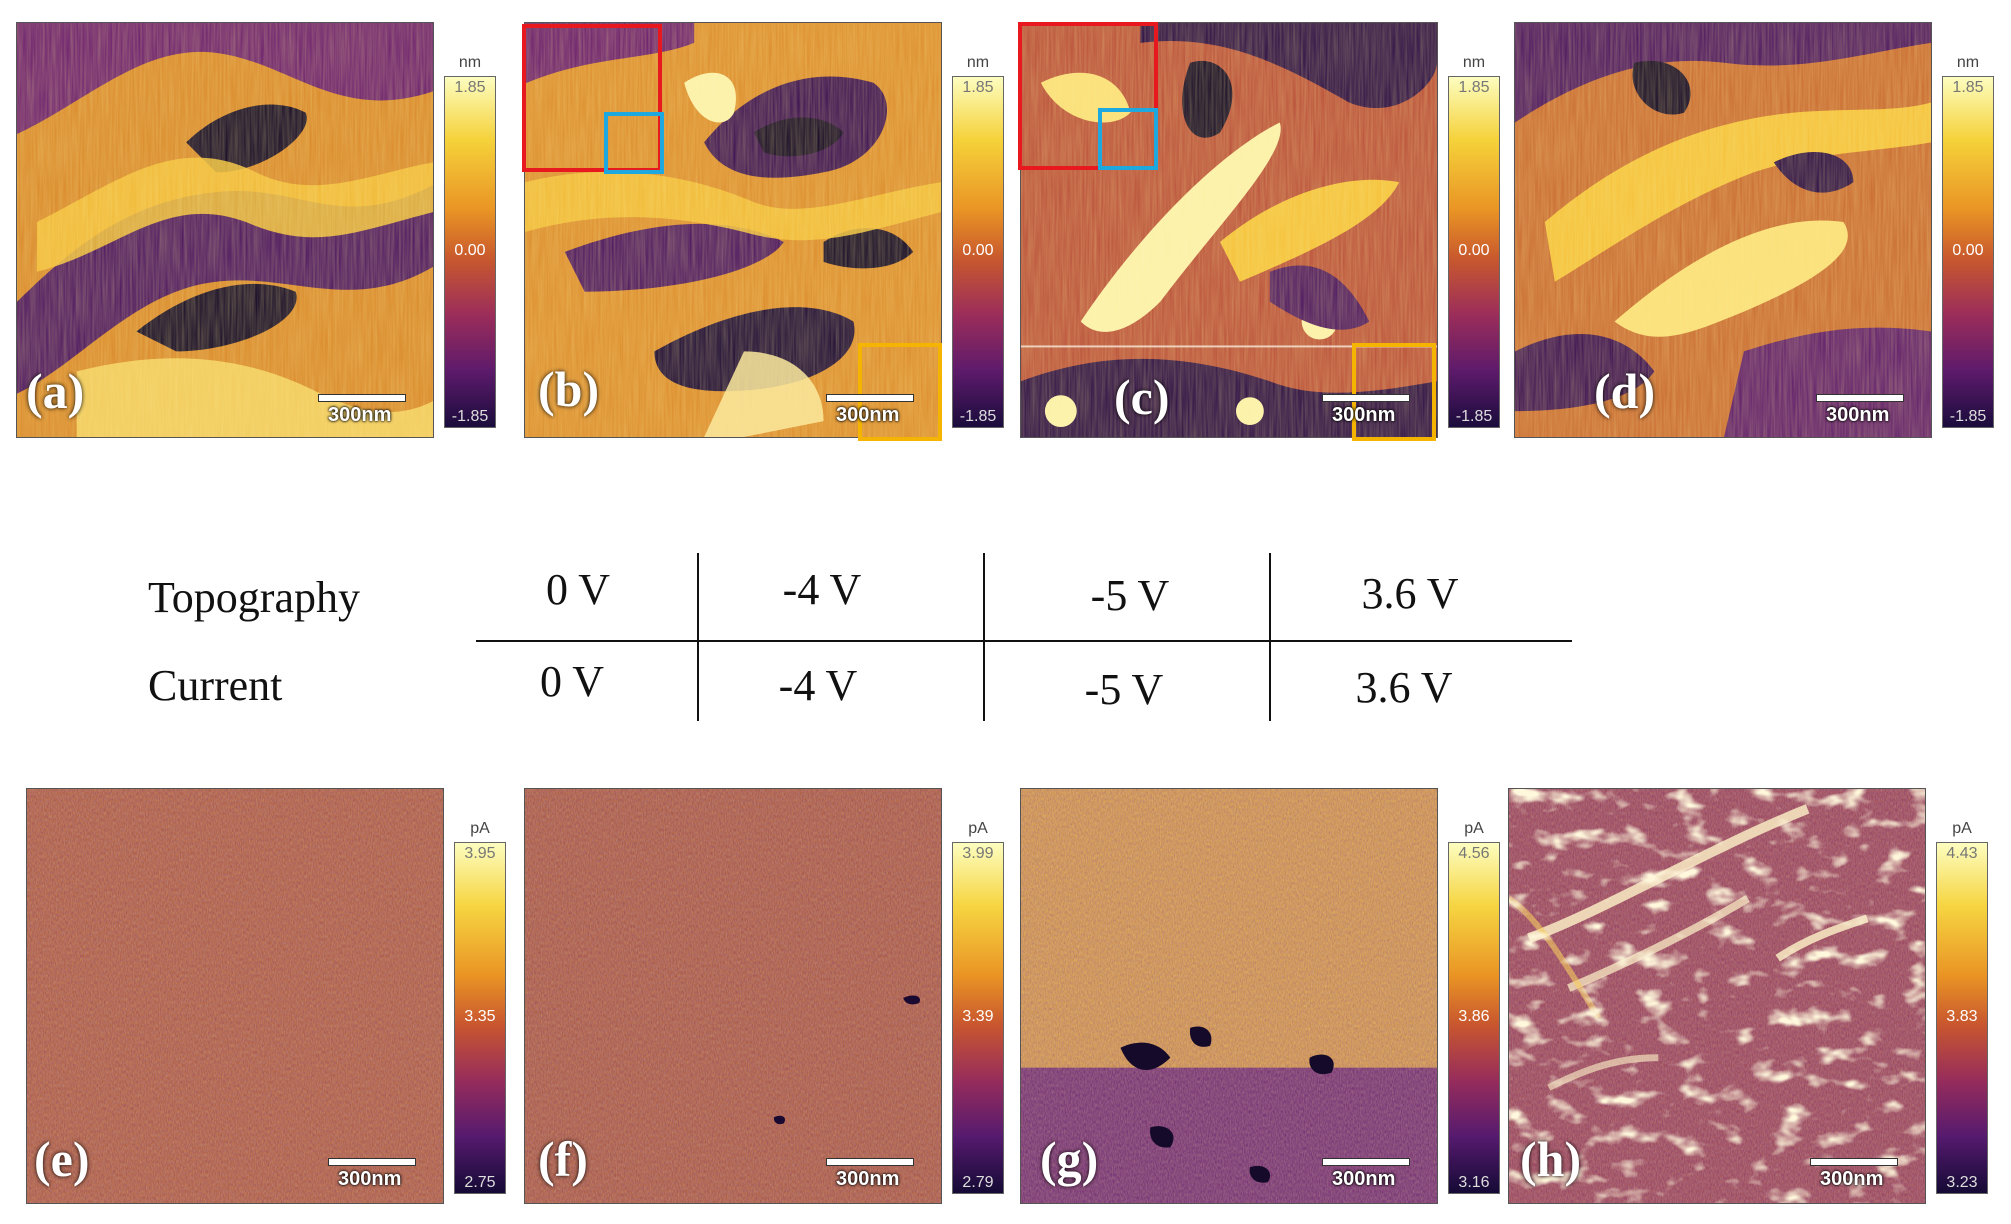 The height and width of the screenshot is (1224, 2011). Describe the element at coordinates (1474, 828) in the screenshot. I see `colorbar-unit-g: pA` at that location.